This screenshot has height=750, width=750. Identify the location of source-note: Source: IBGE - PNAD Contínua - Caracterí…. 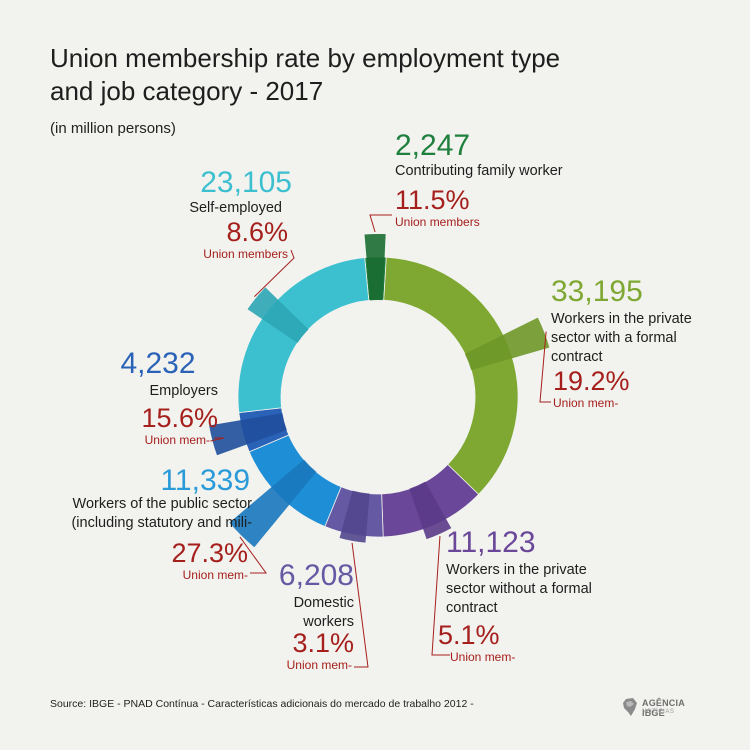
(262, 704).